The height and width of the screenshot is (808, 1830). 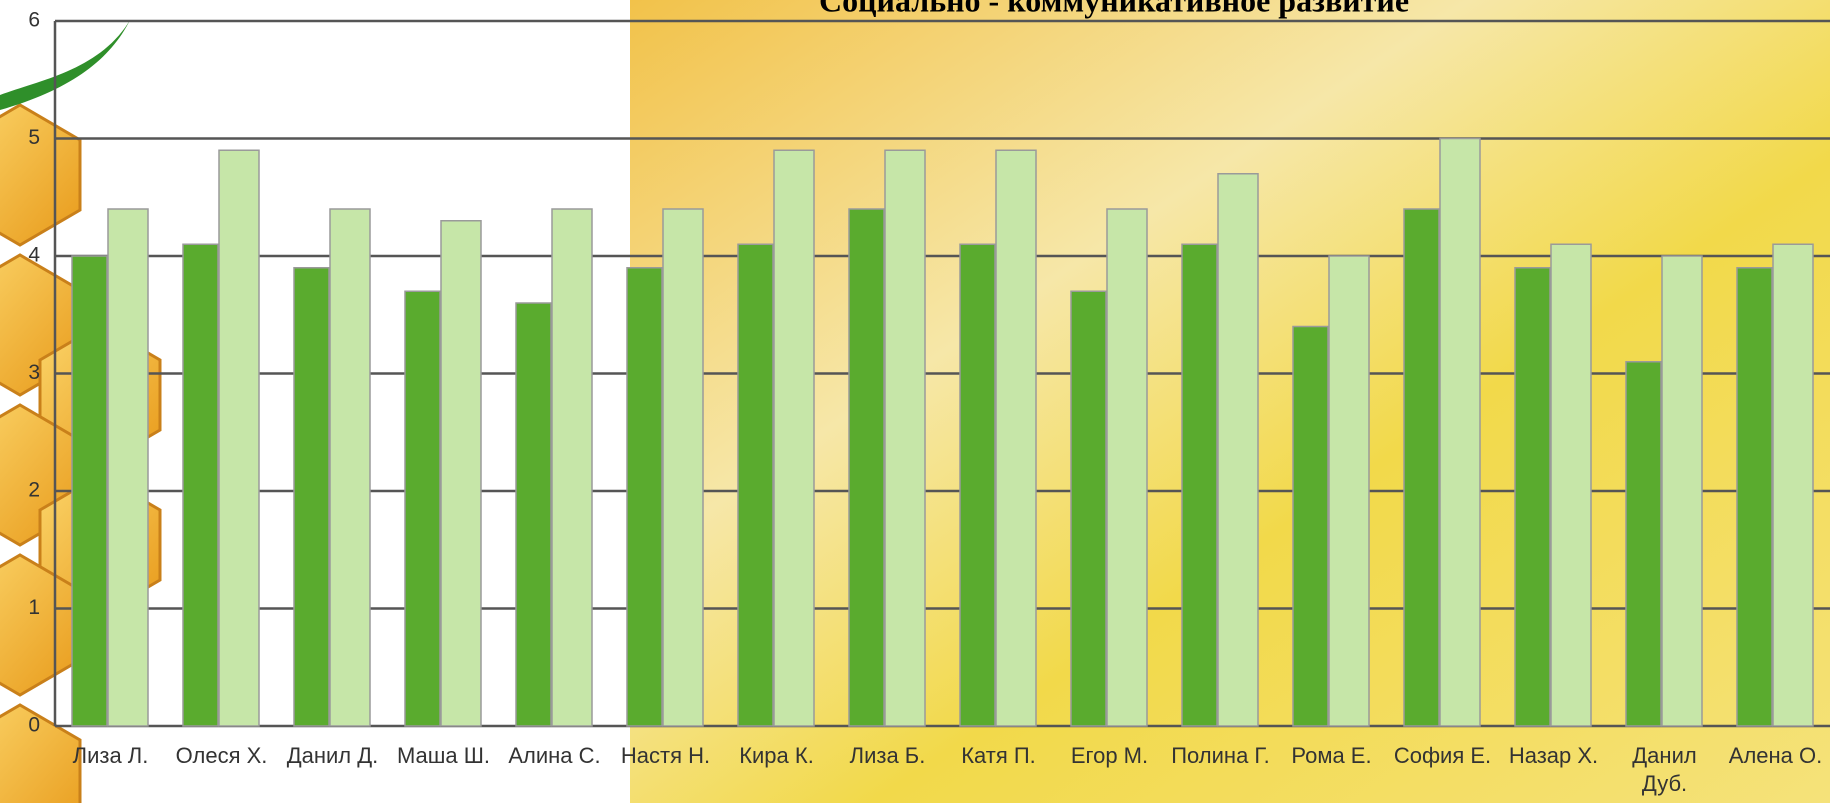 I want to click on x-tick-label: Алена О., so click(x=1775, y=755).